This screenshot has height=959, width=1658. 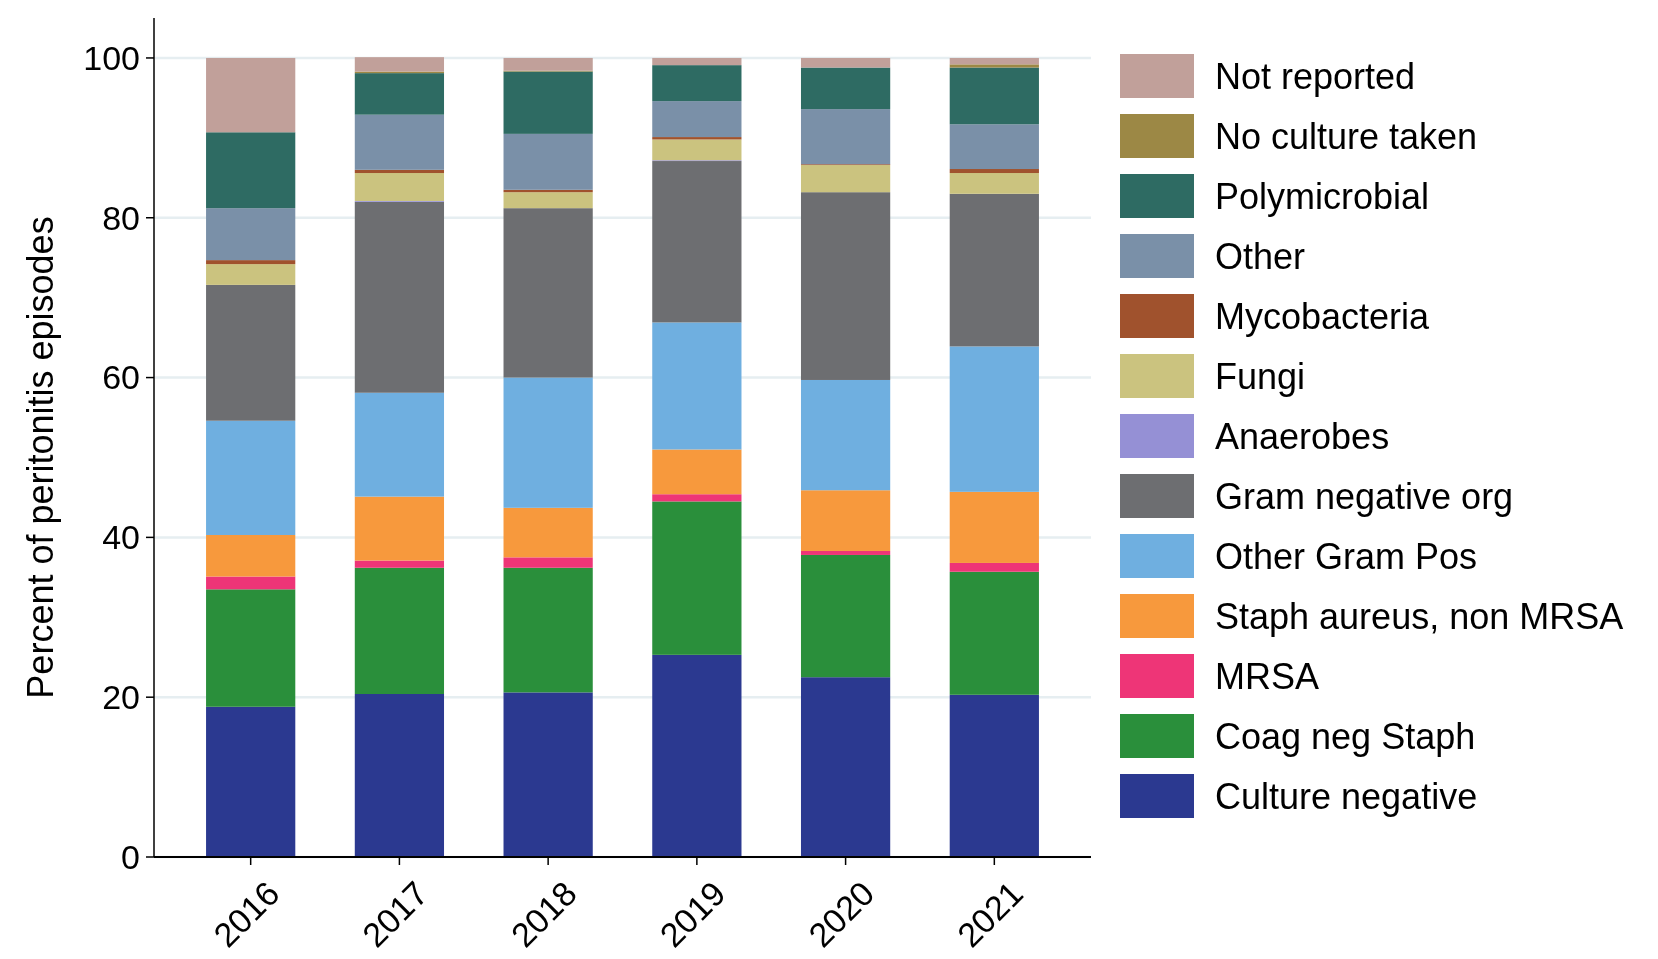 What do you see at coordinates (1315, 76) in the screenshot?
I see `legend-label: Not reported` at bounding box center [1315, 76].